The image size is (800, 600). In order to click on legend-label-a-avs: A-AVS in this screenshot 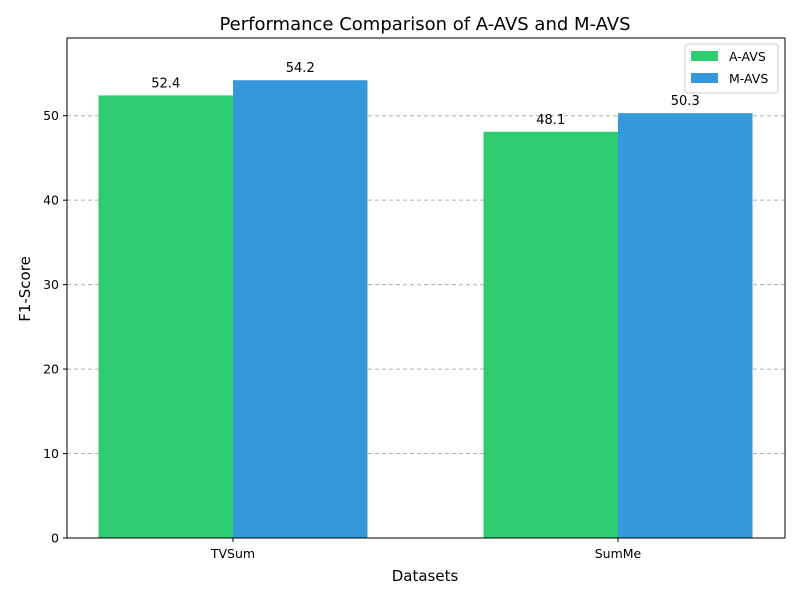, I will do `click(747, 56)`.